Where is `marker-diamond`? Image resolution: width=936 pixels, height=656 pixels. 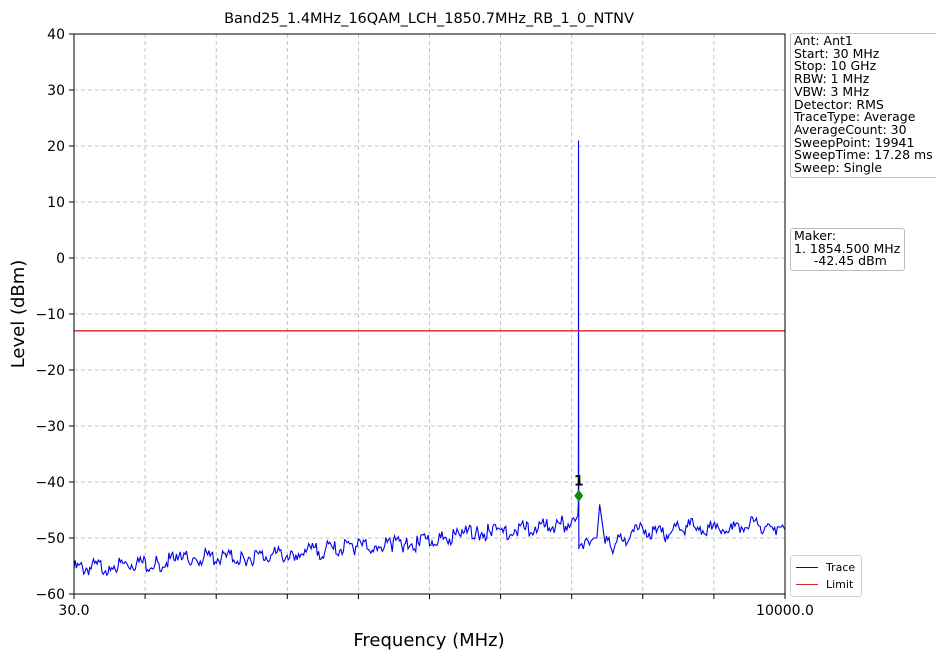
marker-diamond is located at coordinates (579, 495).